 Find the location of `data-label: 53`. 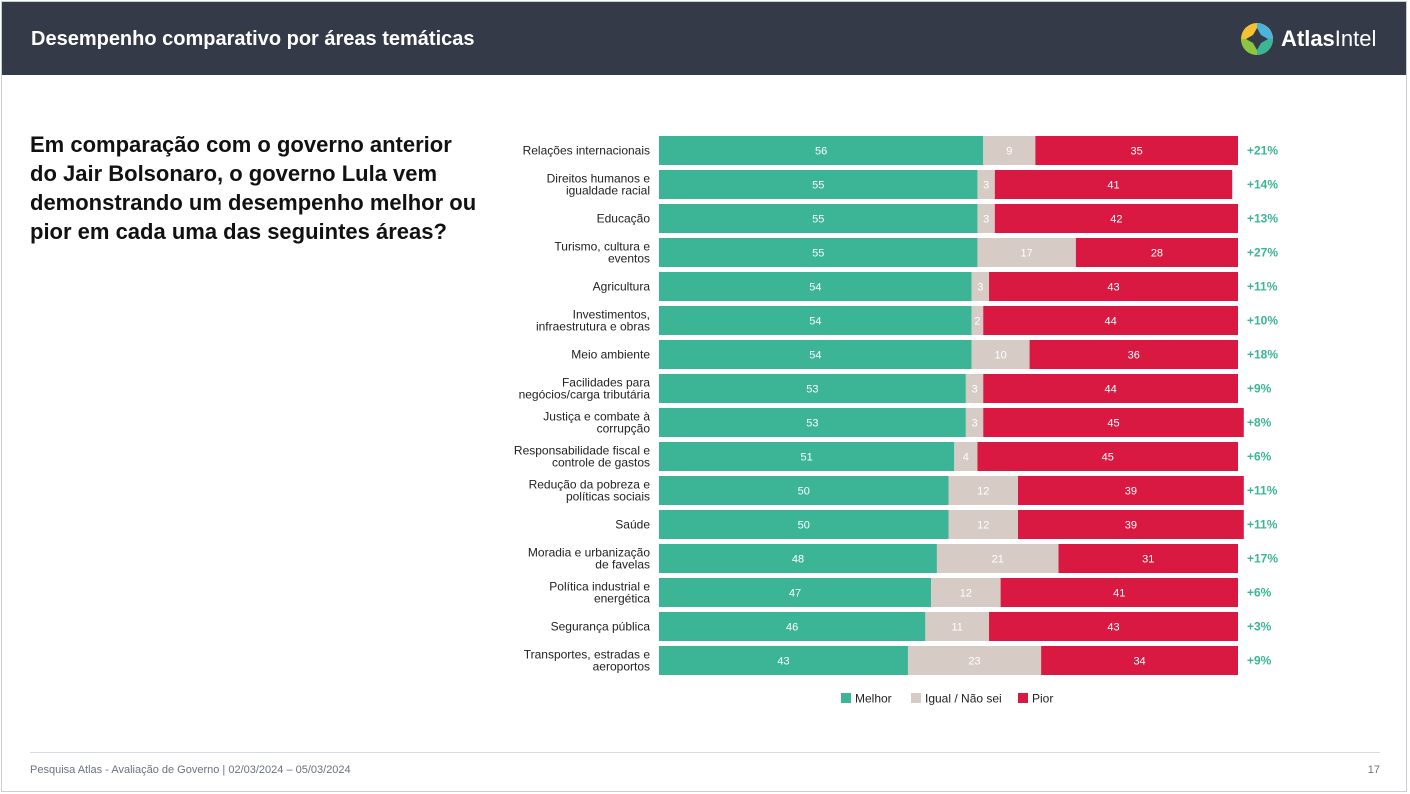

data-label: 53 is located at coordinates (812, 390).